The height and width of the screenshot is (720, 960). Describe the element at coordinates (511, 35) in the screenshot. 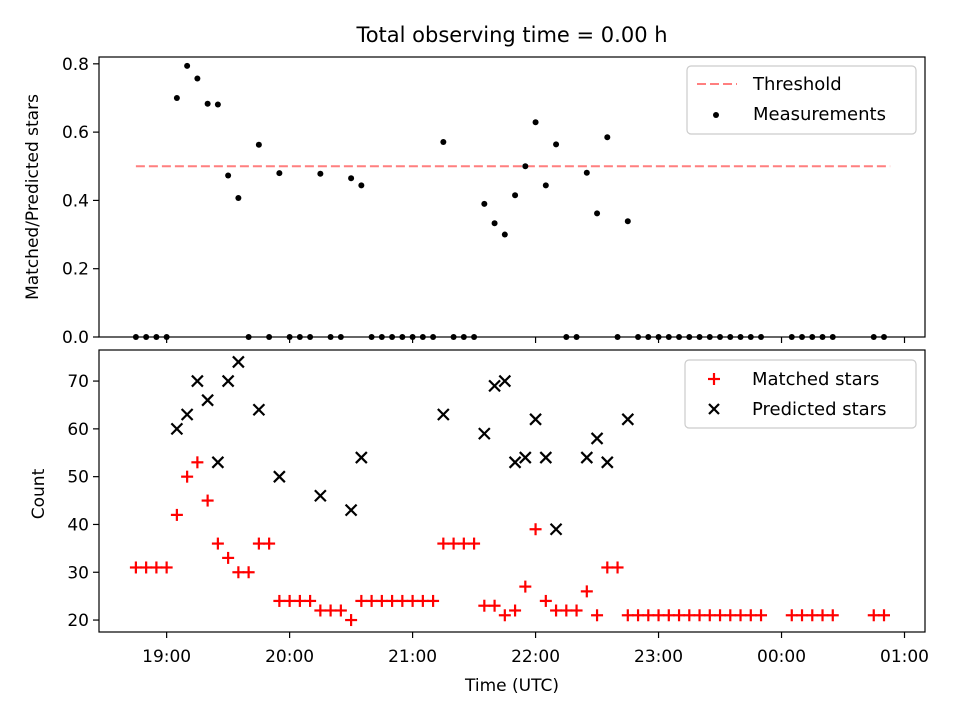

I see `chart-title: Total observing time = 0.00 h` at that location.